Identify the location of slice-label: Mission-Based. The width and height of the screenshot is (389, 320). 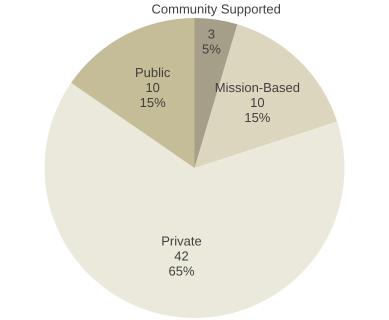
(257, 88).